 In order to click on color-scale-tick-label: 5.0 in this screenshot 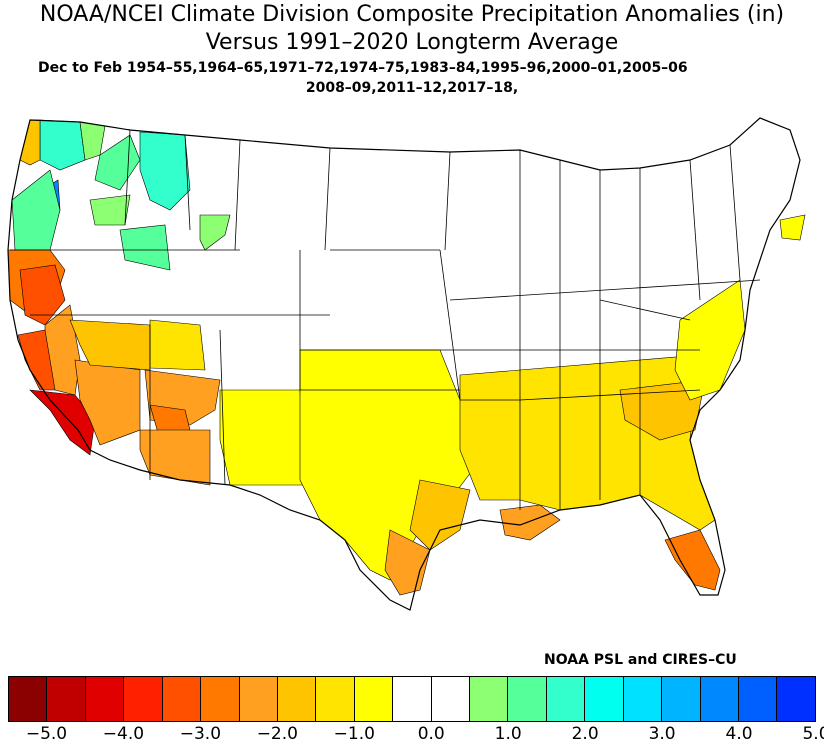, I will do `click(813, 734)`.